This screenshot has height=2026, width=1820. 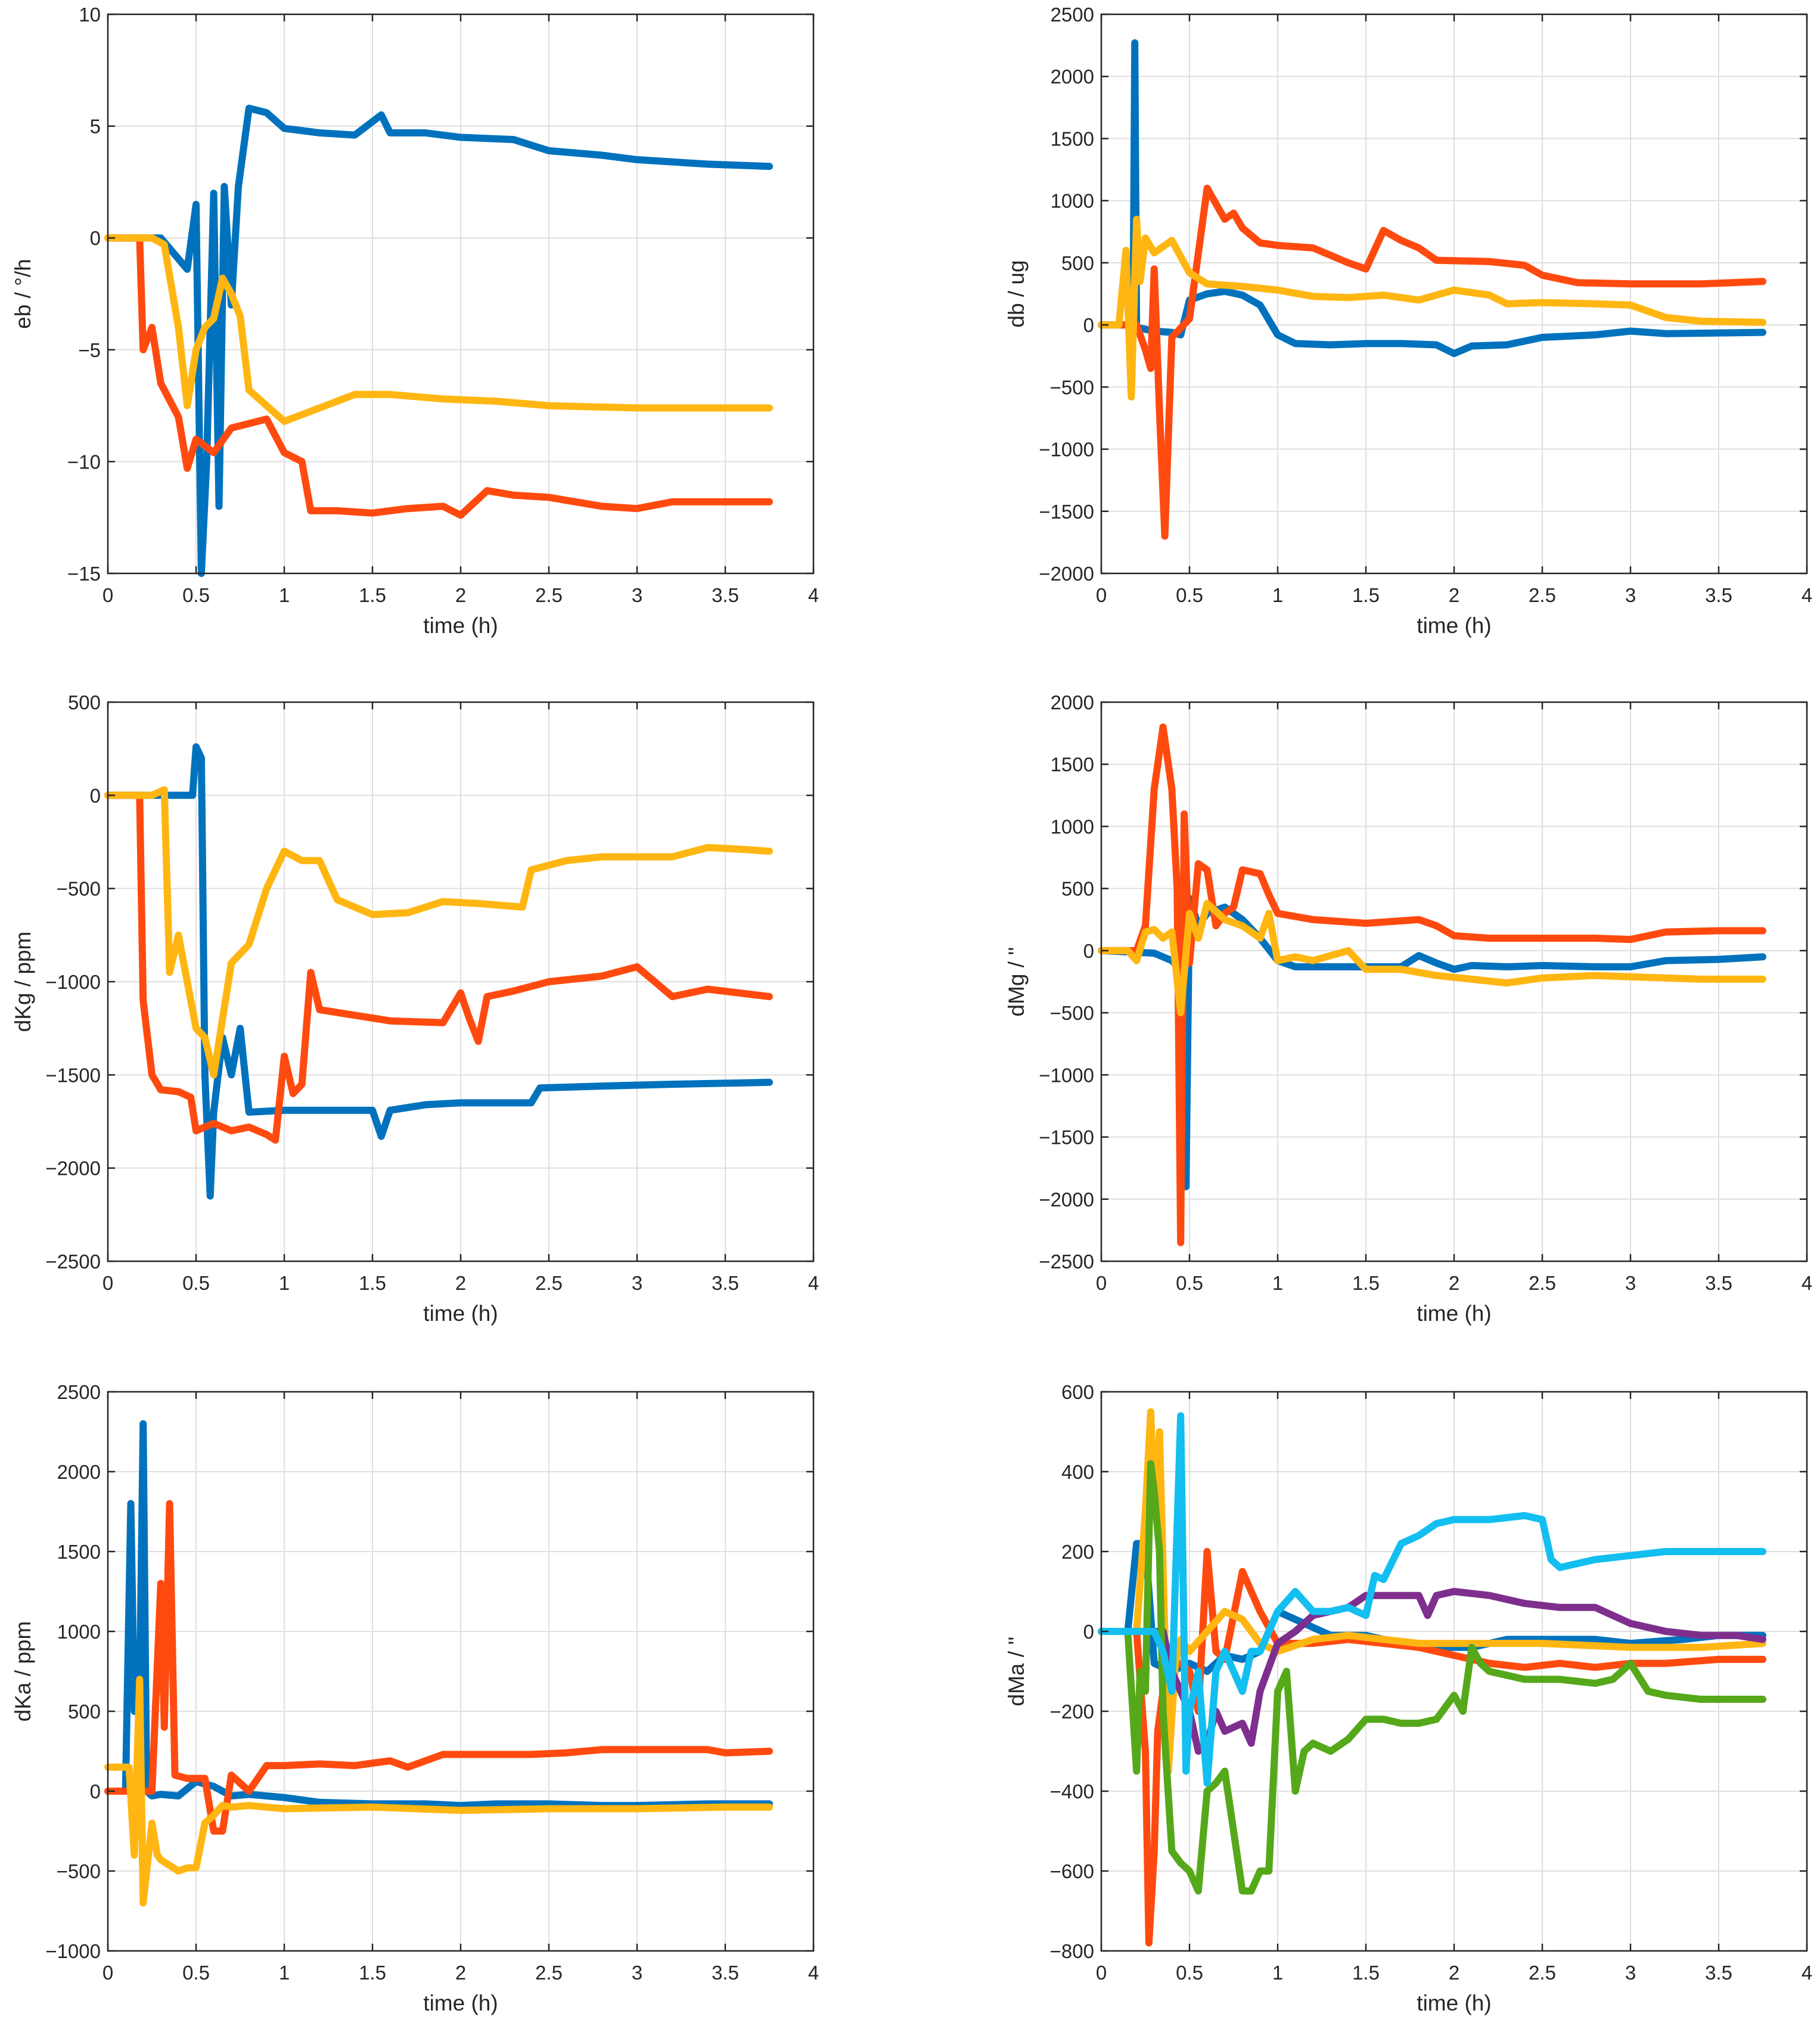 I want to click on y-axis-label: dMg / '', so click(x=1017, y=982).